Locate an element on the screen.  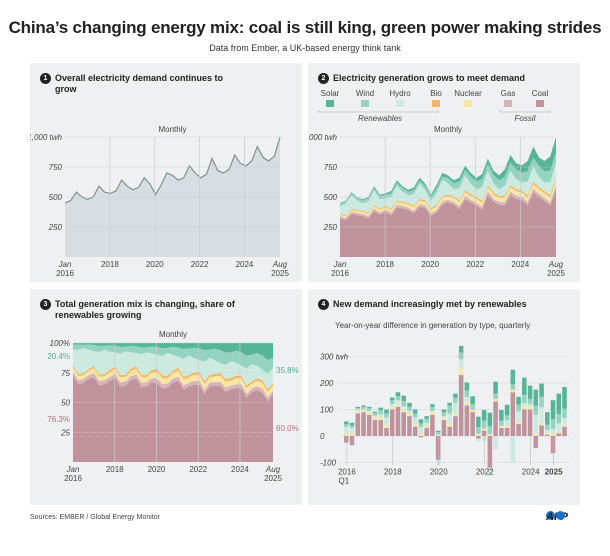
y-tick-label: 1,000 twh is located at coordinates (46, 137).